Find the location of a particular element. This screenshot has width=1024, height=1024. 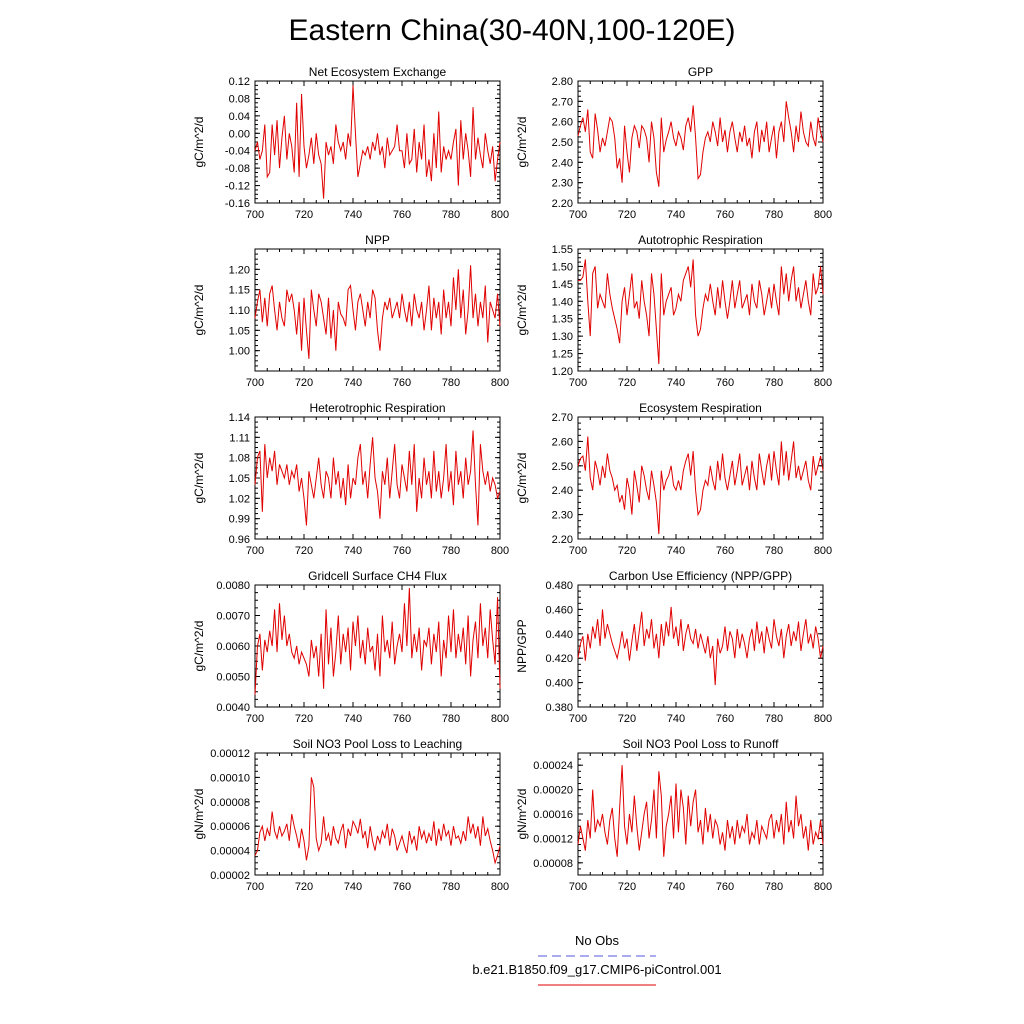

y-tick-label: 0.400 is located at coordinates (559, 684).